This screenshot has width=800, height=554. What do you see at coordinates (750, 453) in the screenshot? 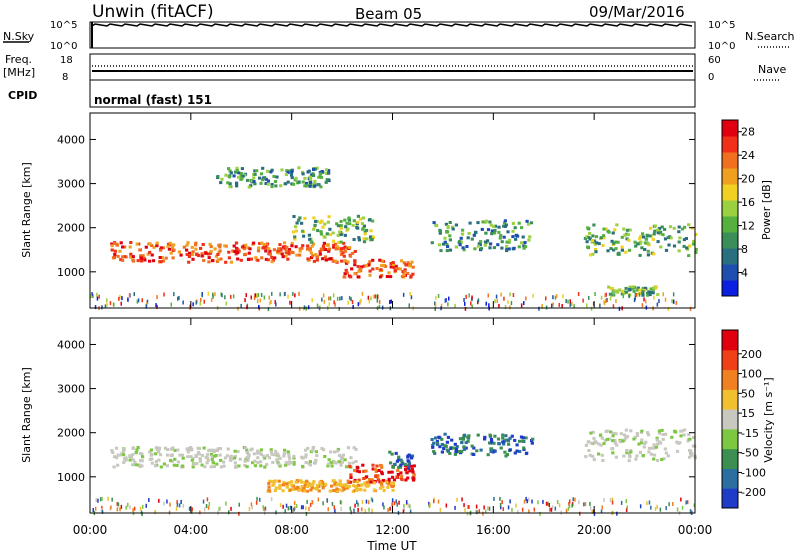
I see `velocity-colorbar-tick: -50` at bounding box center [750, 453].